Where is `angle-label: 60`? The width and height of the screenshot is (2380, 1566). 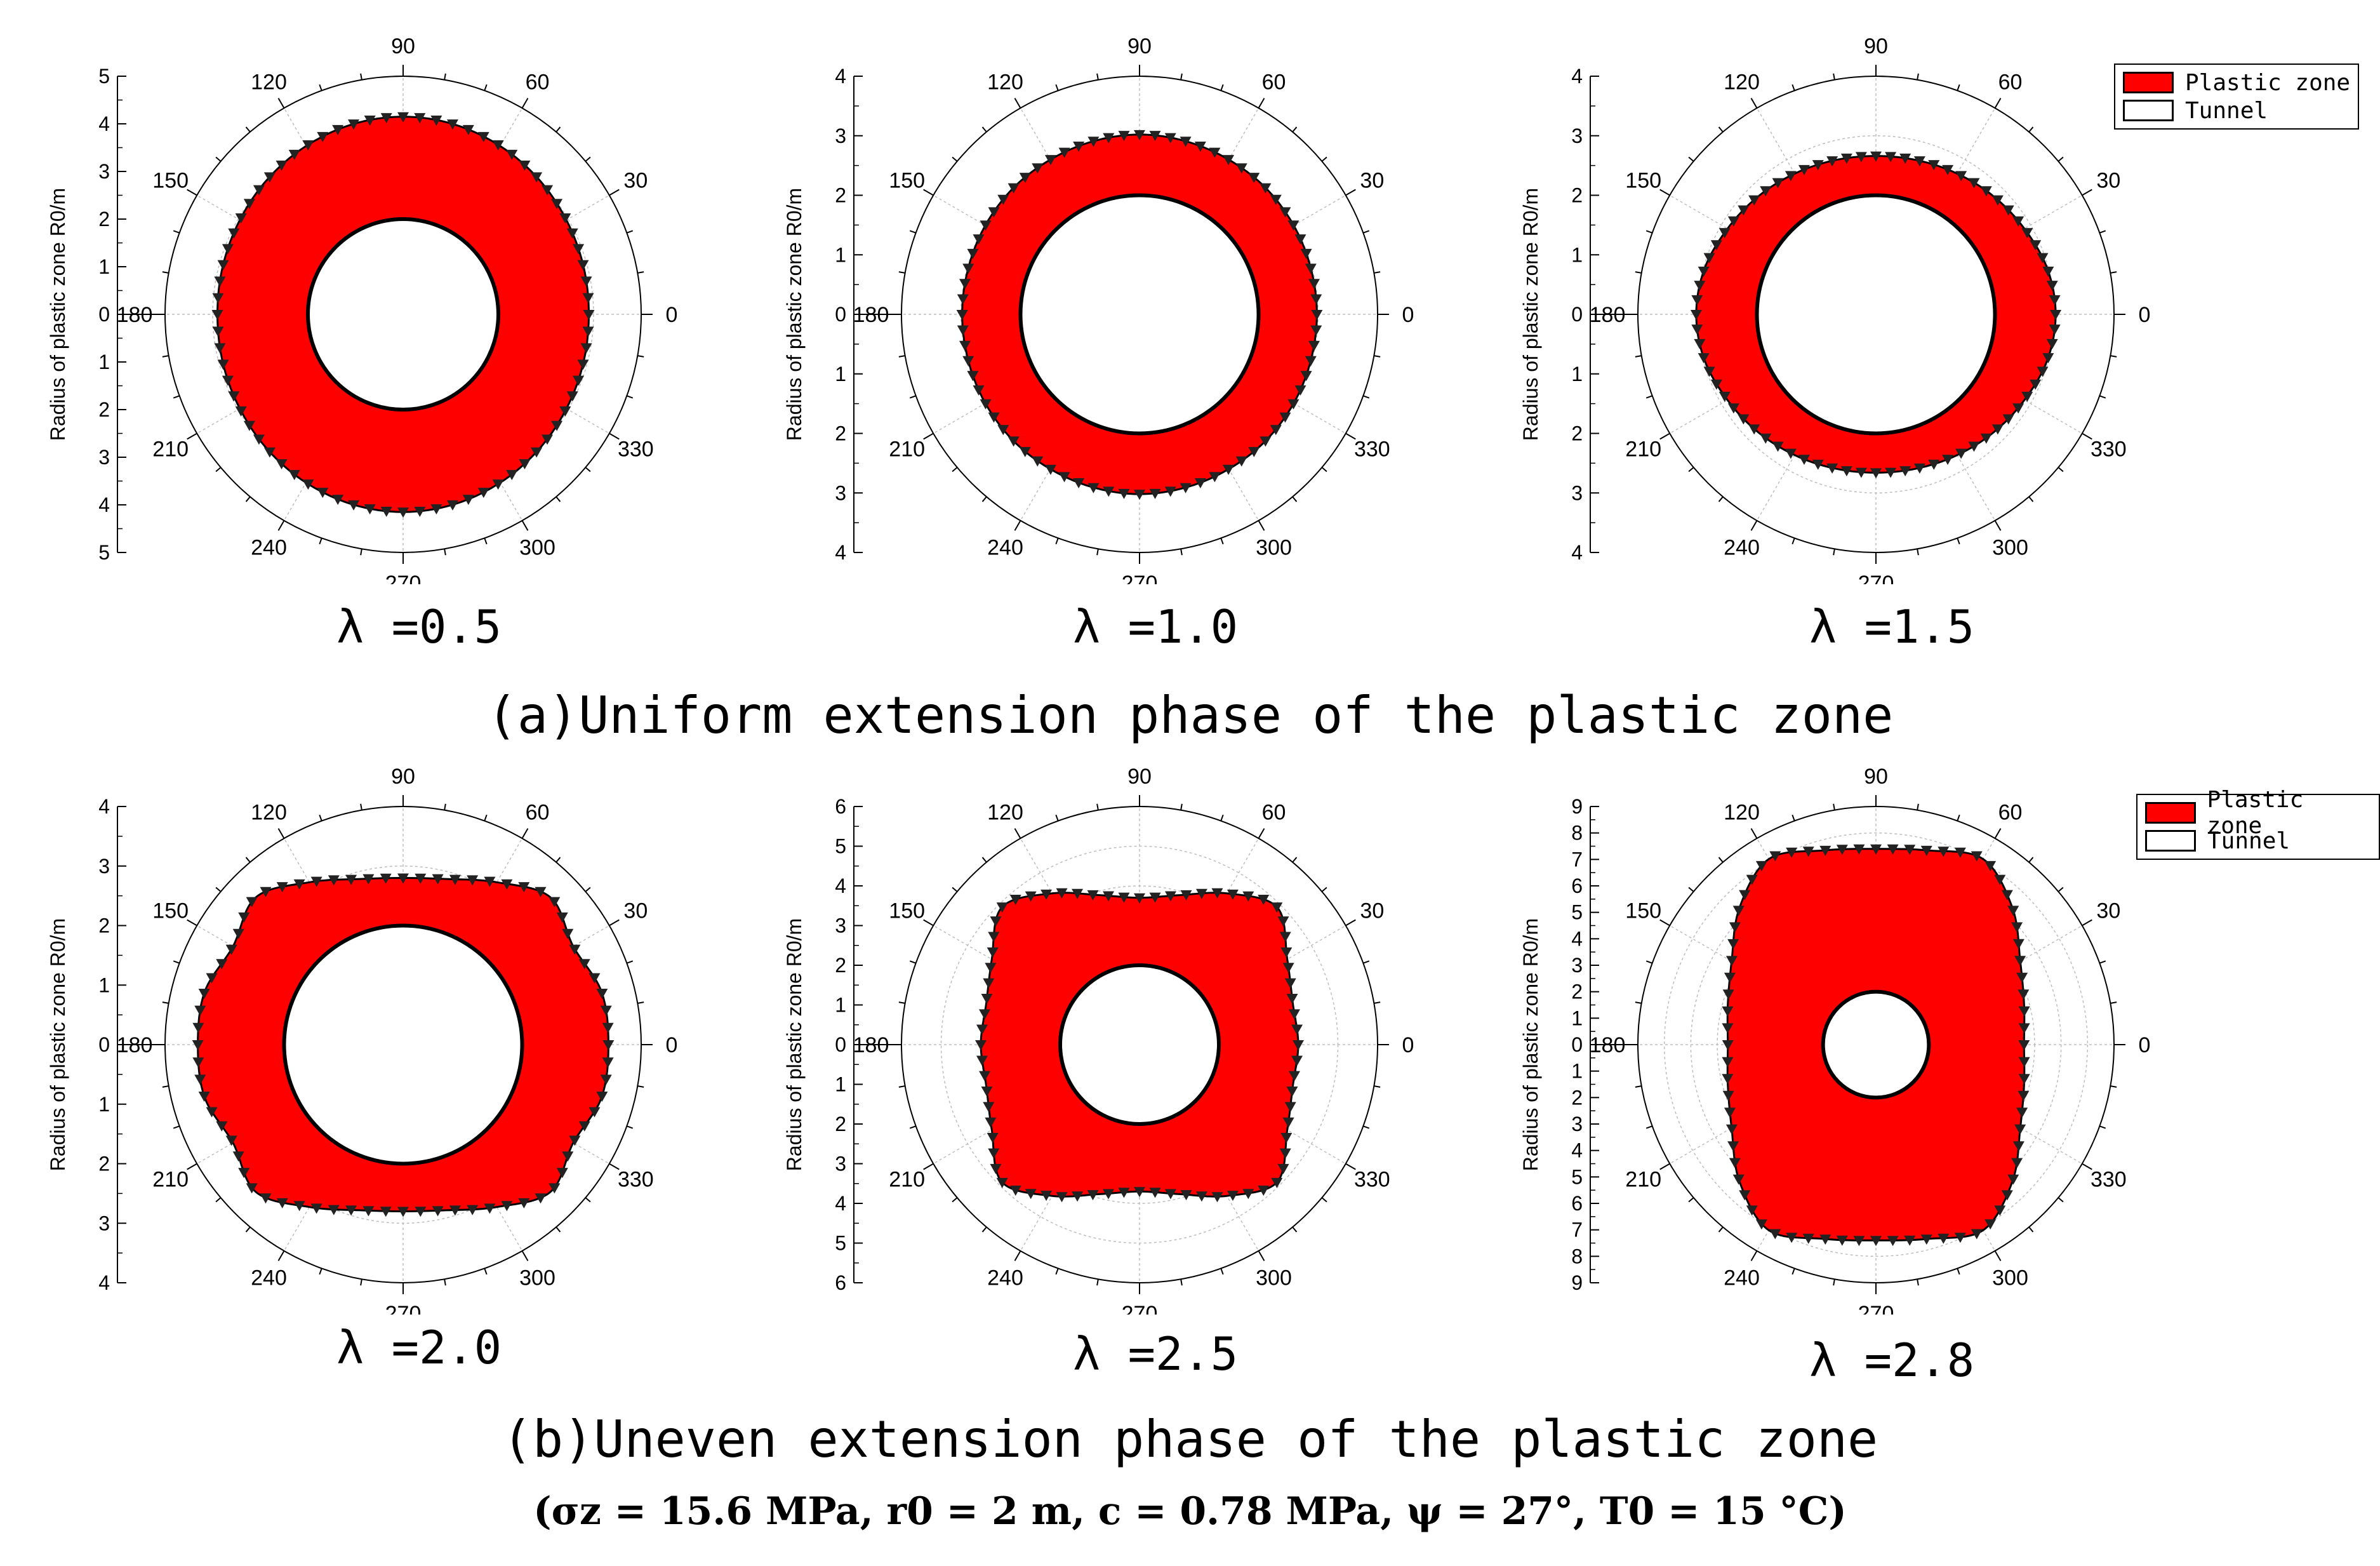
angle-label: 60 is located at coordinates (2010, 82).